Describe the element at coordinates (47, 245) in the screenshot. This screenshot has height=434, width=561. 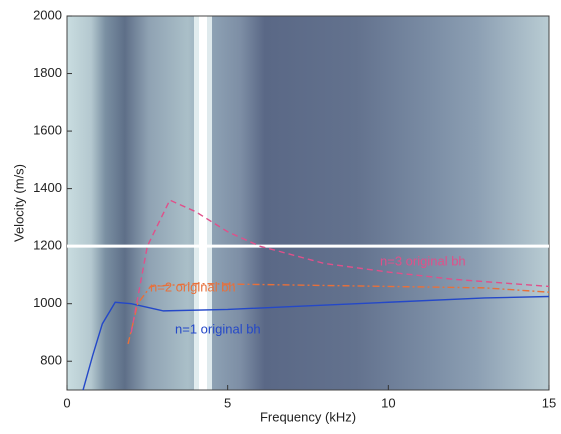
I see `y-tick-label: 1200` at that location.